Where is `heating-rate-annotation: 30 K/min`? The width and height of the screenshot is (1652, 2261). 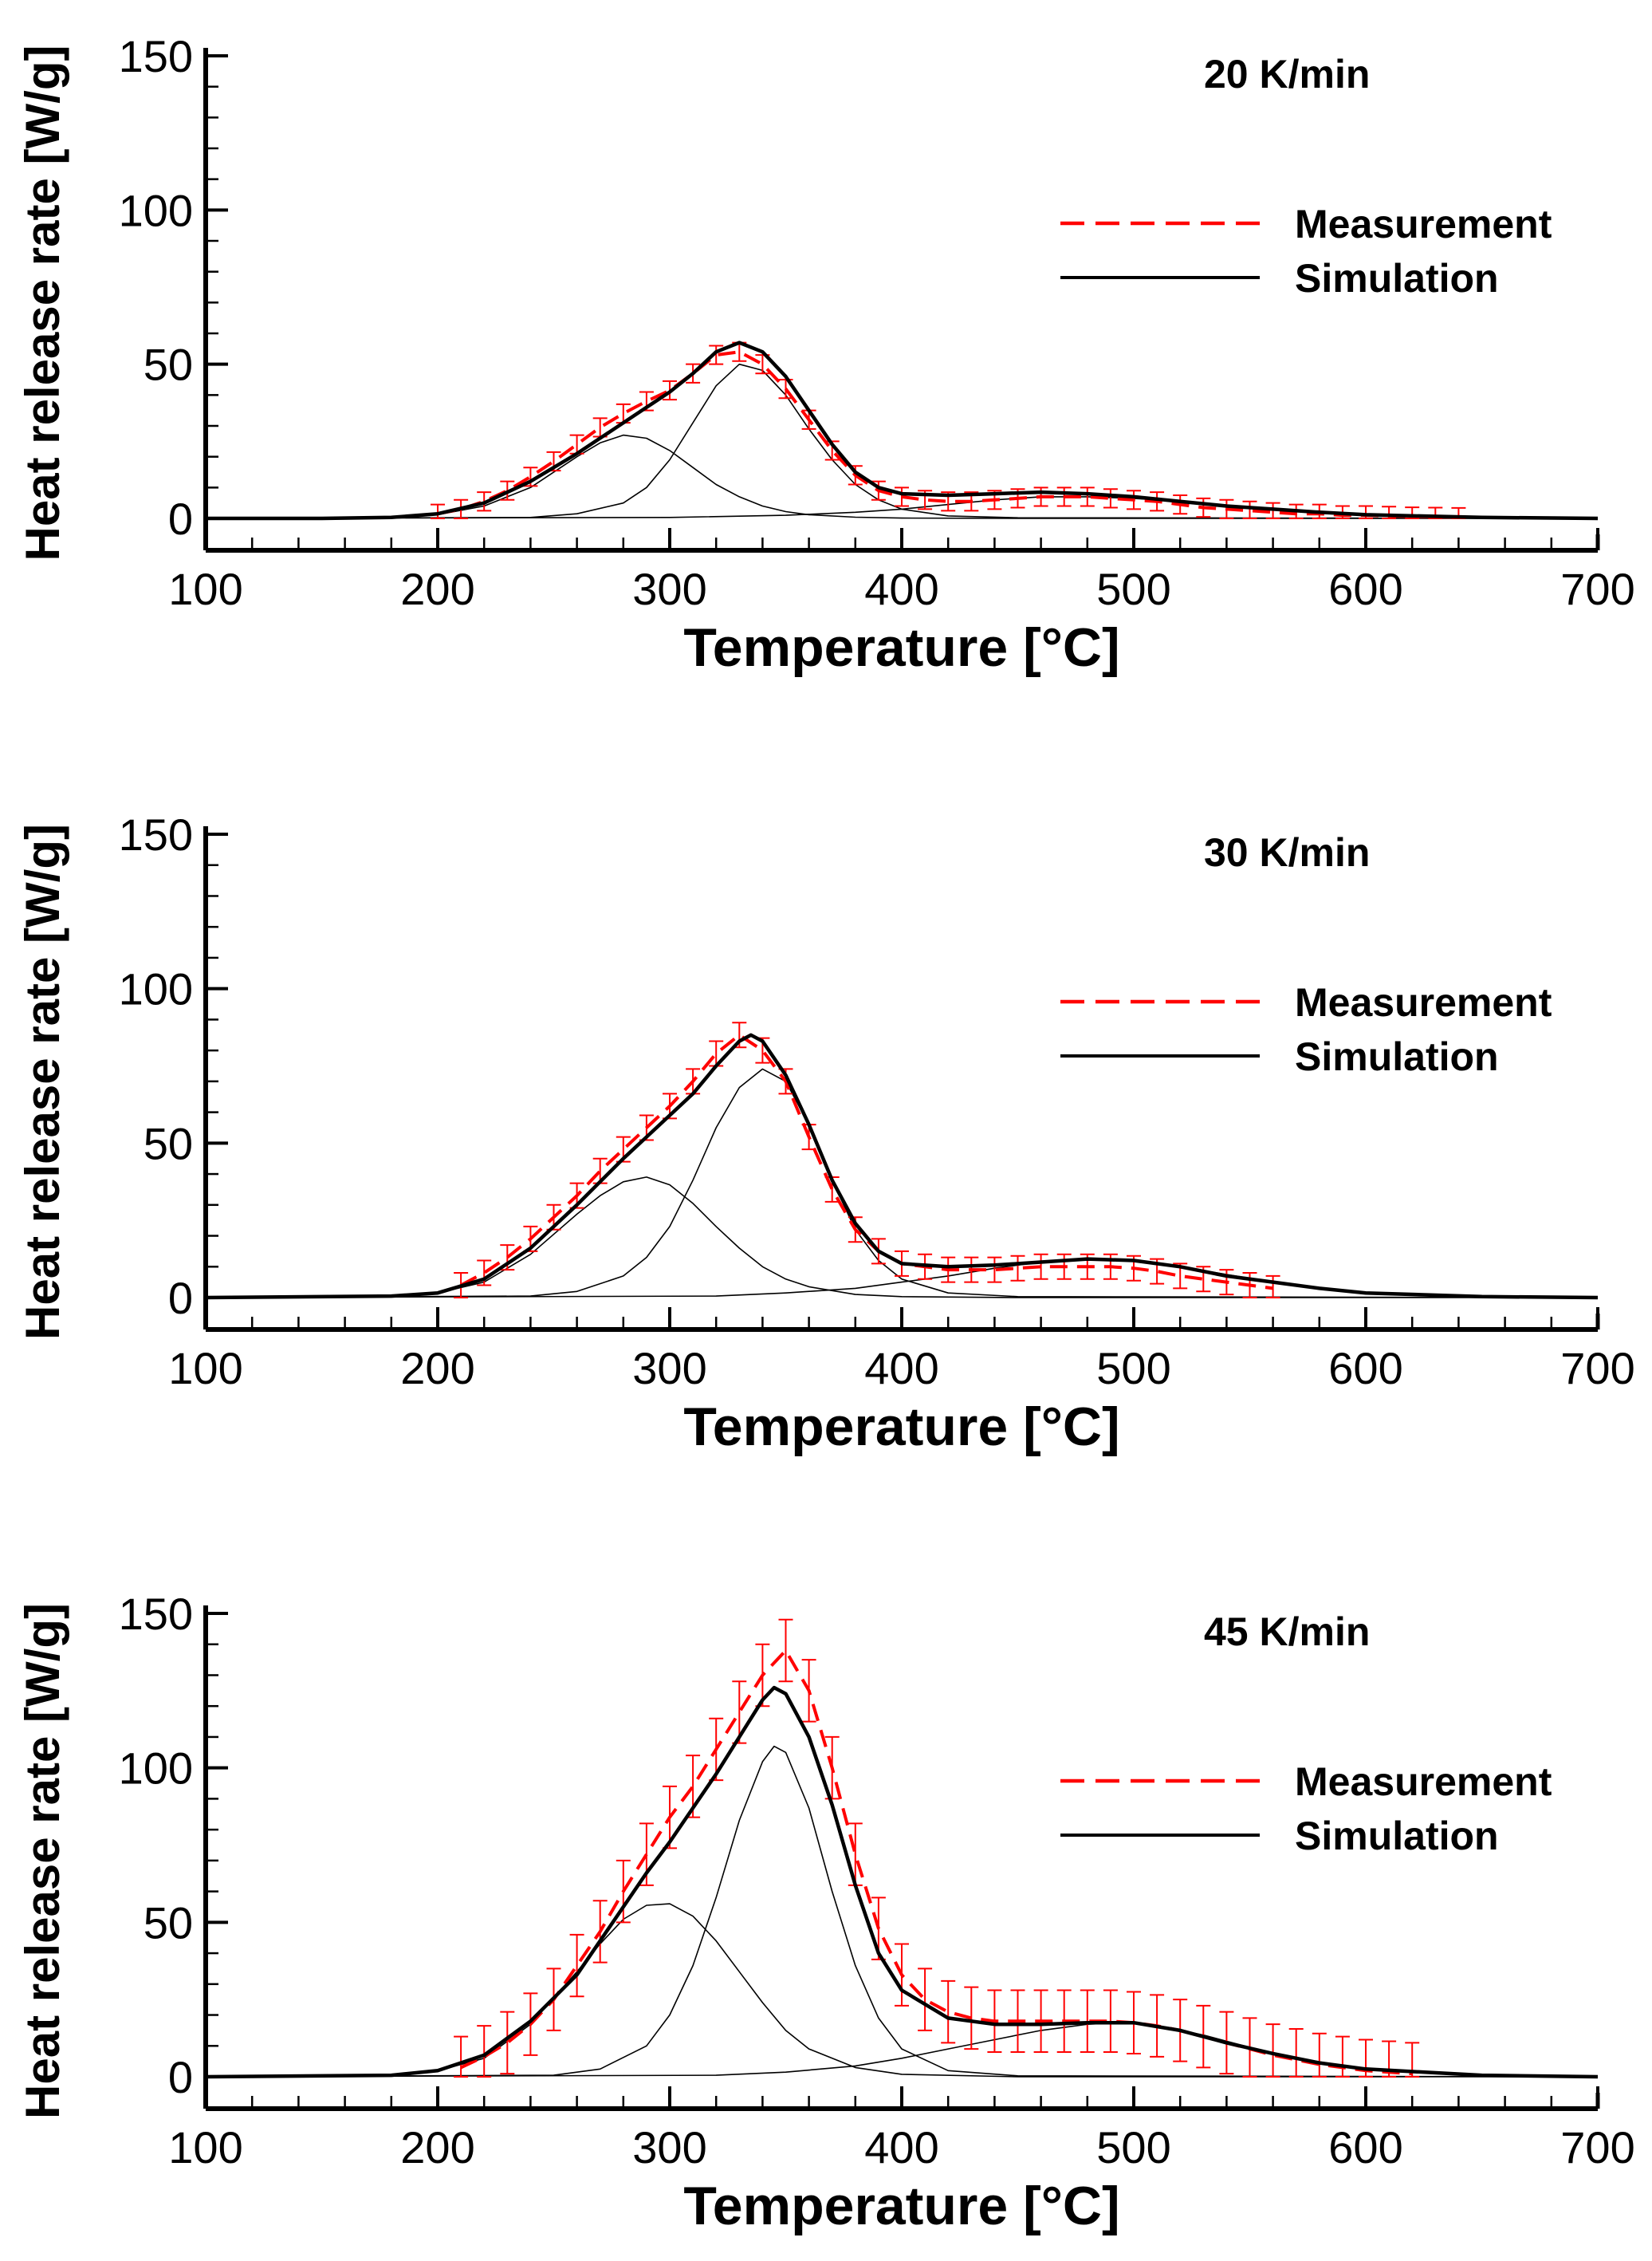
heating-rate-annotation: 30 K/min is located at coordinates (1287, 853).